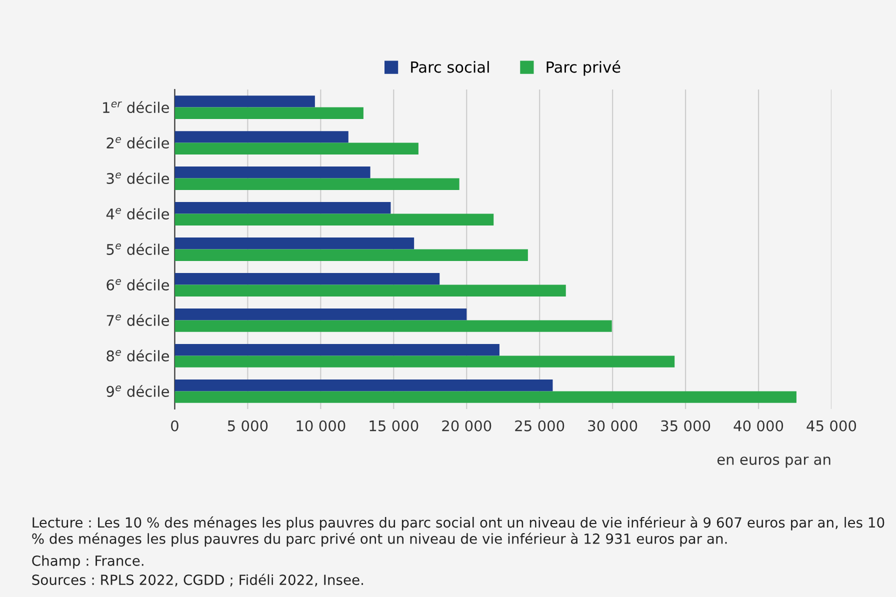 The height and width of the screenshot is (597, 896). I want to click on x-tick-label: 25 000, so click(539, 426).